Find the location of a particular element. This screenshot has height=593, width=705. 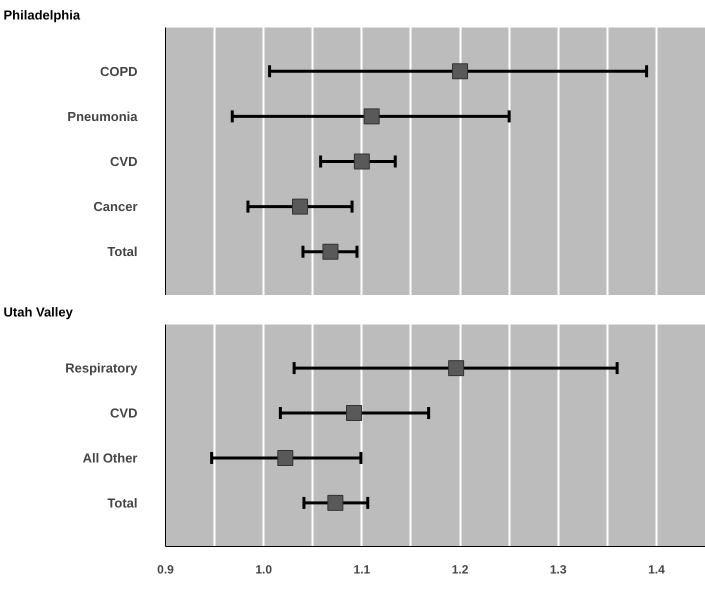

x-tick-label: 1.4 is located at coordinates (657, 569).